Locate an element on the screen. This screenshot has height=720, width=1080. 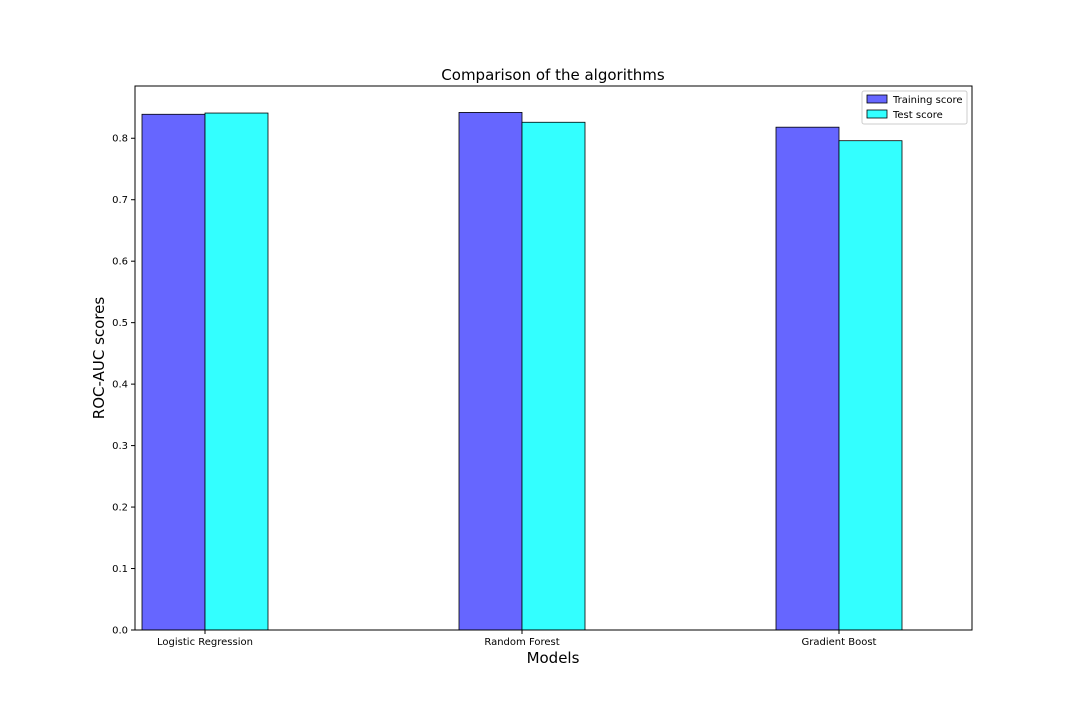
legend: Training score Test score is located at coordinates (914, 107).